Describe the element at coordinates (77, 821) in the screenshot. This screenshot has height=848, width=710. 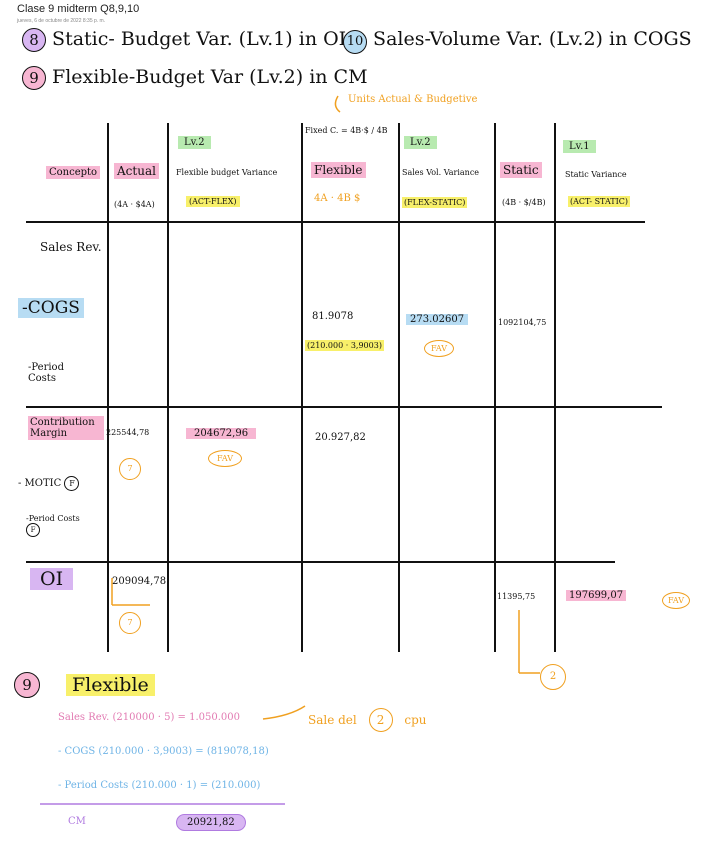
I see `bottom-cm-label: CM` at that location.